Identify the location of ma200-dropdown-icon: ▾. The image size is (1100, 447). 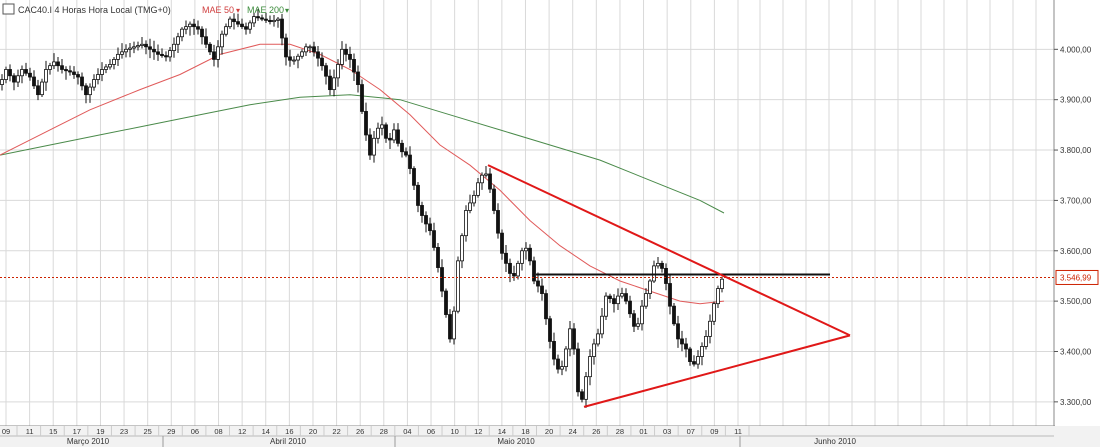
(287, 10).